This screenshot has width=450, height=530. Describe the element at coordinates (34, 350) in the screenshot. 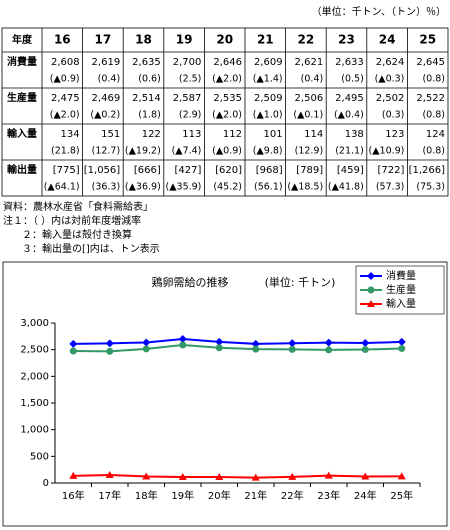

I see `y-tick-label: 2,500` at that location.